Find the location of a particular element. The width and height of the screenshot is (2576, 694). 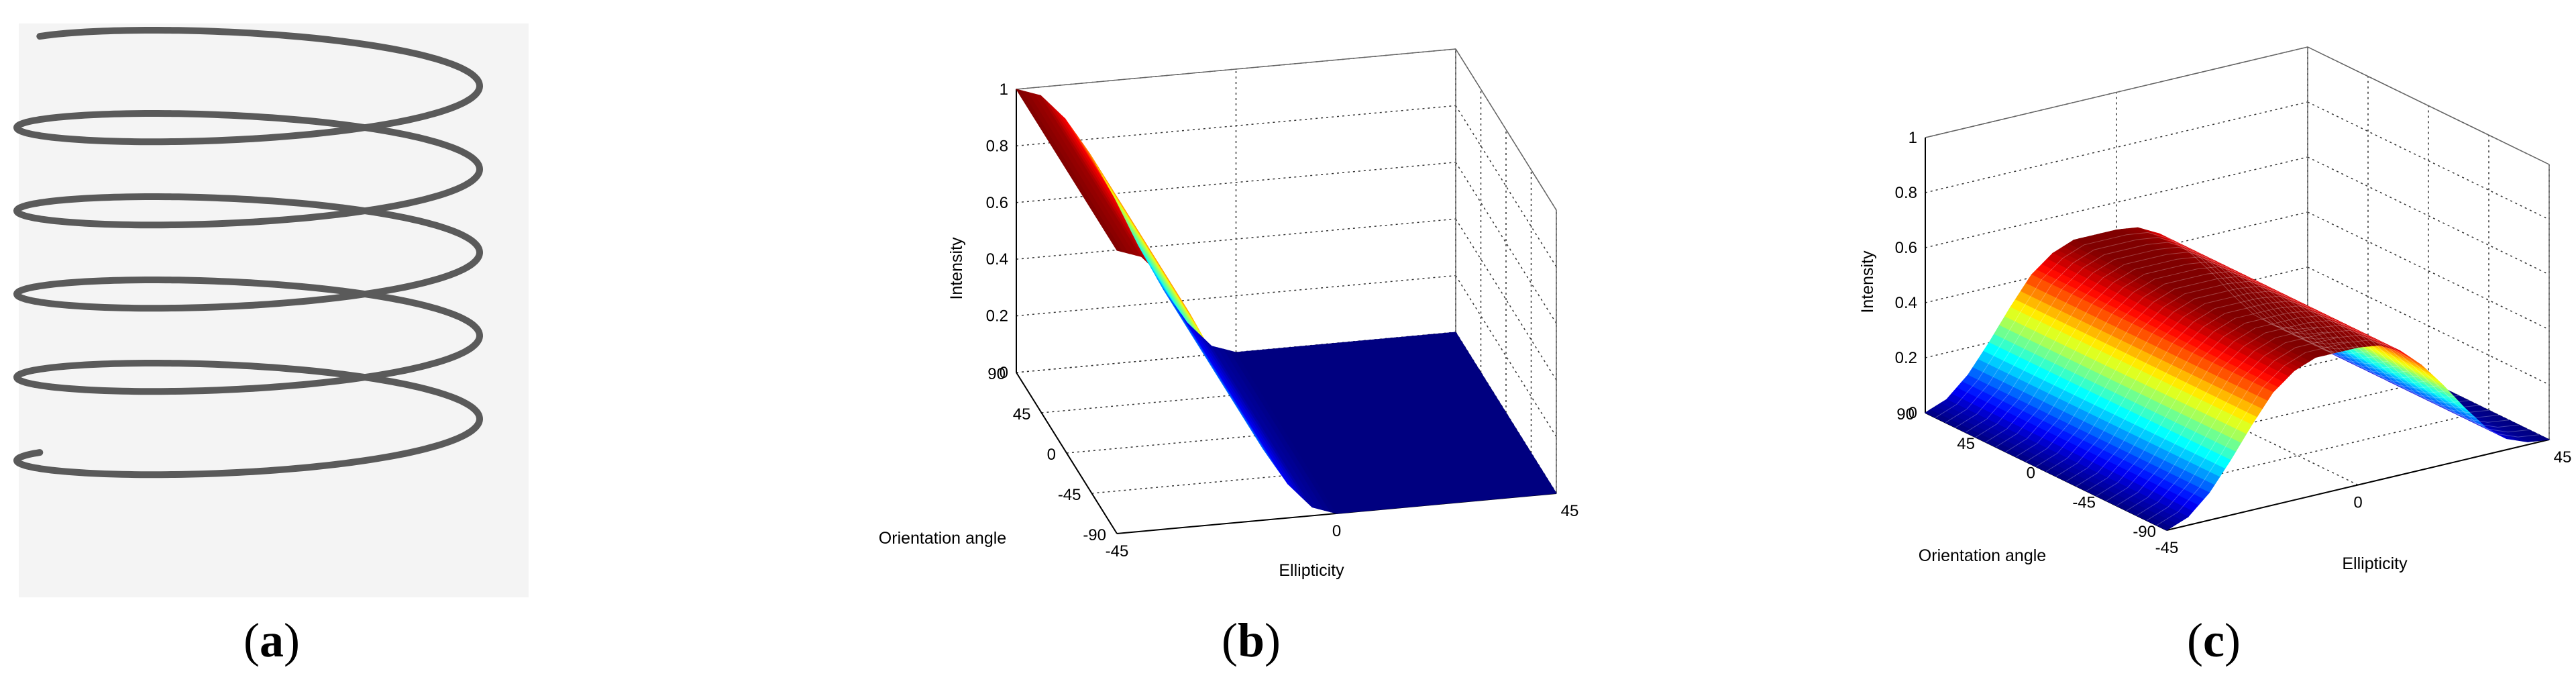

zlabel-c: Intensity is located at coordinates (1867, 281).